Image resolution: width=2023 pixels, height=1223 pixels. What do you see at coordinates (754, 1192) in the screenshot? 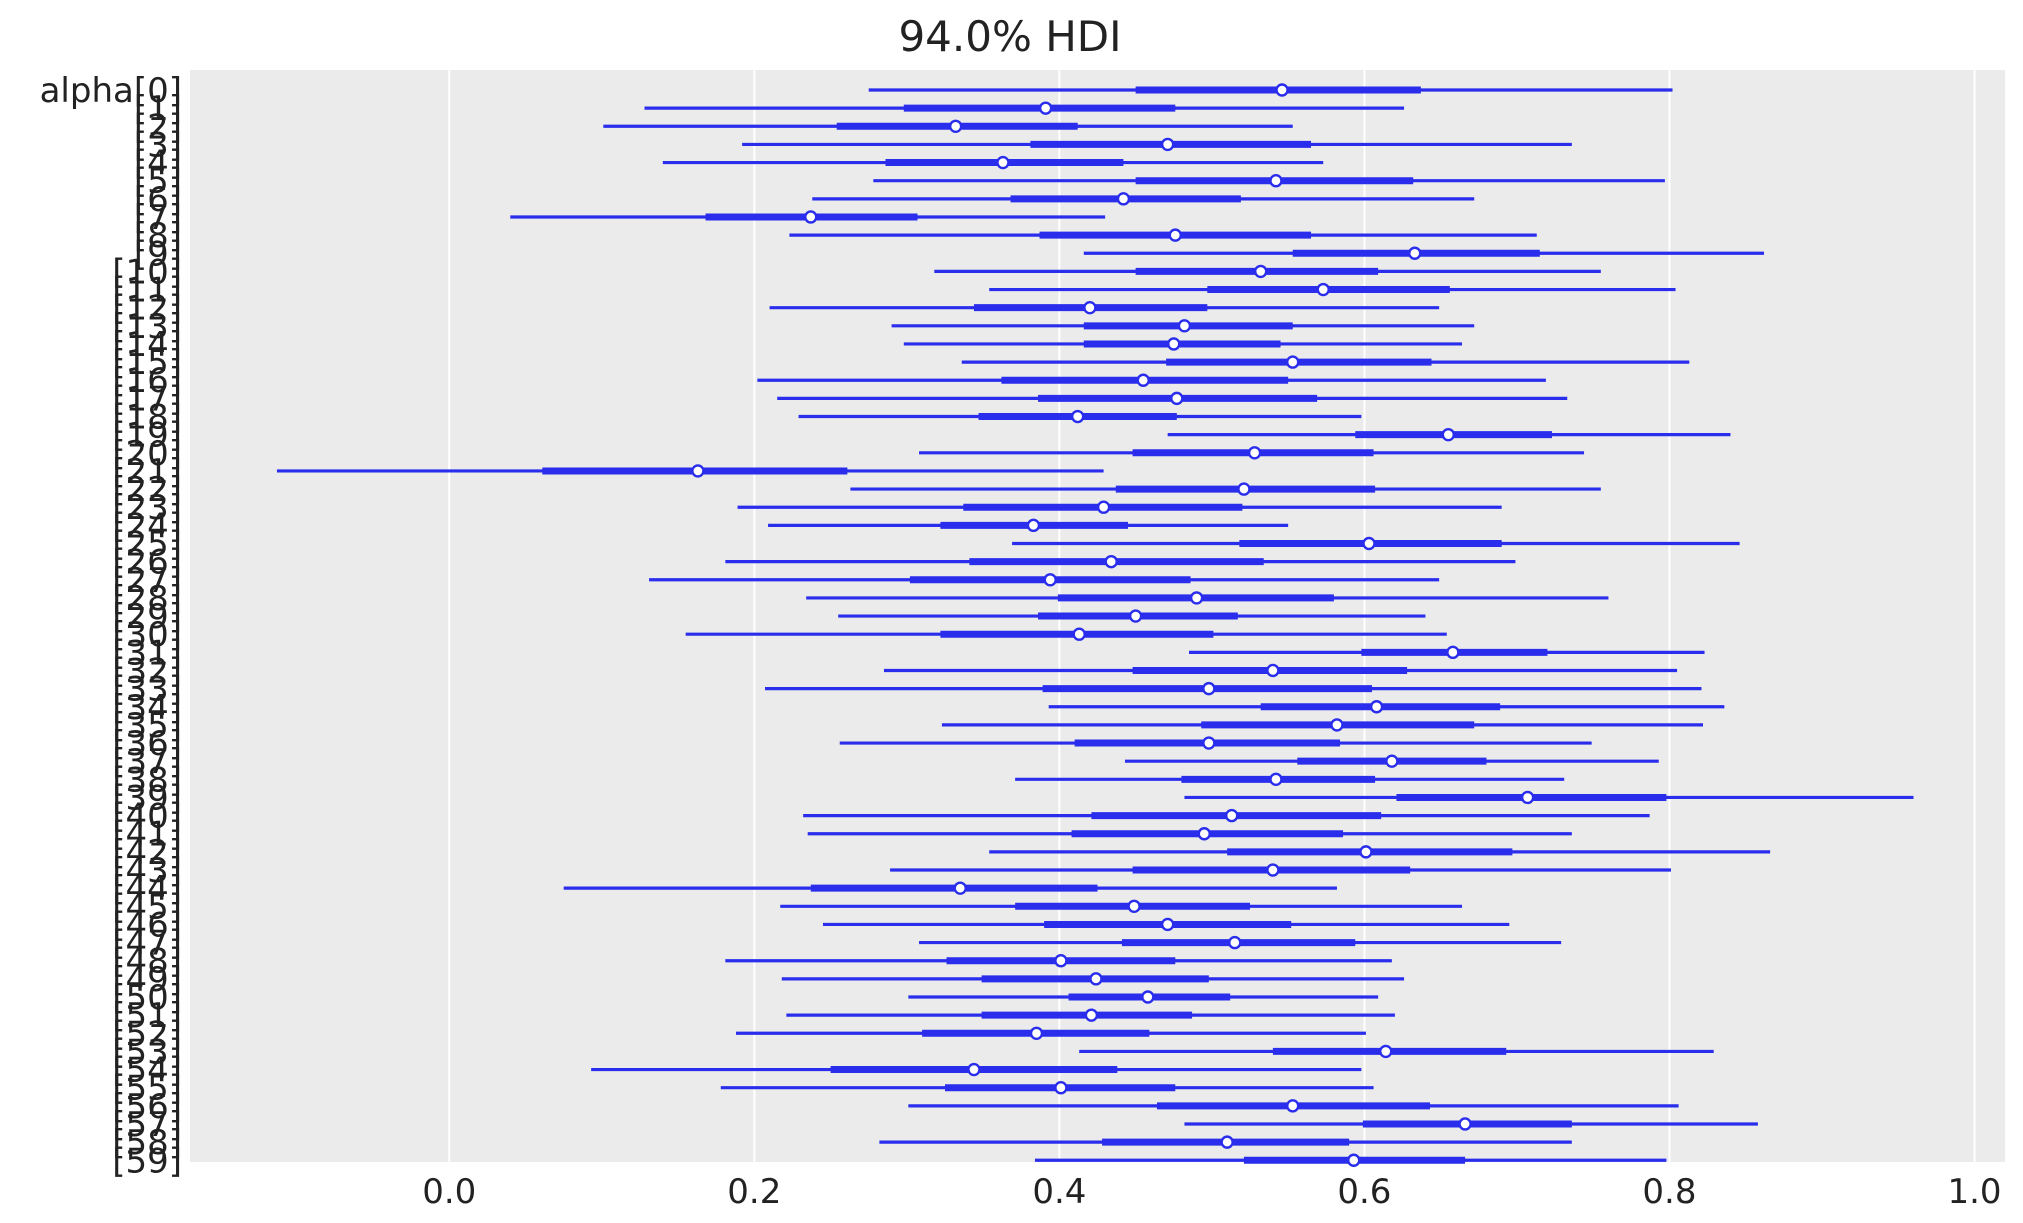
I see `x-tick-label: 0.2` at bounding box center [754, 1192].